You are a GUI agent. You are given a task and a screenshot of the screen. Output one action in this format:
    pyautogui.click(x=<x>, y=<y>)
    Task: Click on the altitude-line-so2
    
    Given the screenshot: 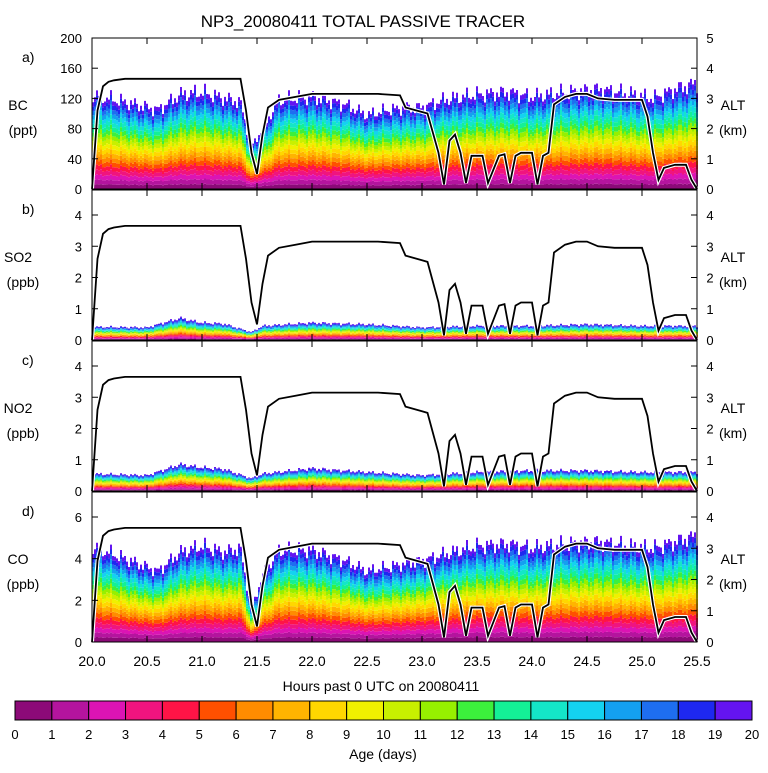 What is the action you would take?
    pyautogui.click(x=394, y=283)
    